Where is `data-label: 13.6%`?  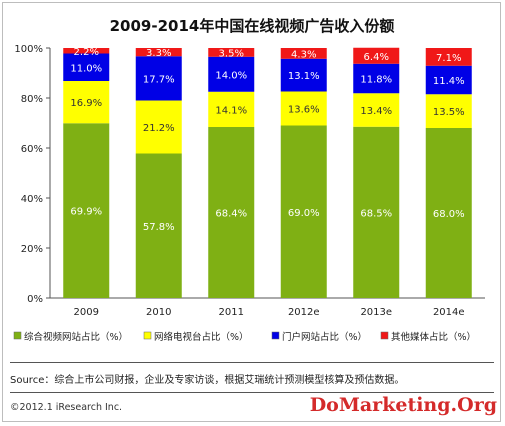
data-label: 13.6% is located at coordinates (304, 110).